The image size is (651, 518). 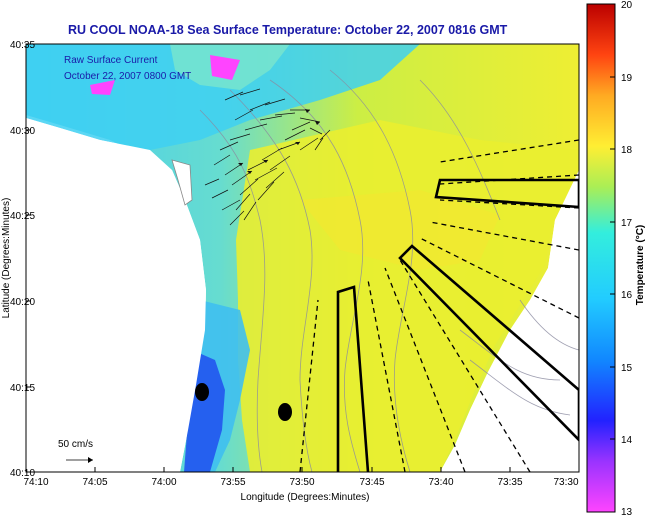 I want to click on y-tick-label: 40:35, so click(x=22, y=45).